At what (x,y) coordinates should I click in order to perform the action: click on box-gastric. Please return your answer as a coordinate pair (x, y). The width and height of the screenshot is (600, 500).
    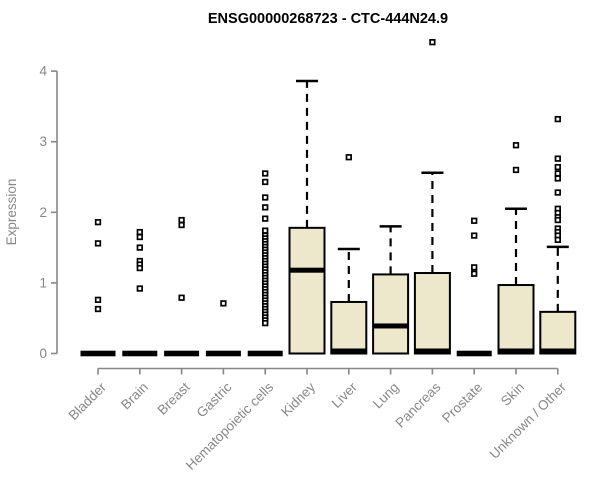
    Looking at the image, I should click on (223, 328).